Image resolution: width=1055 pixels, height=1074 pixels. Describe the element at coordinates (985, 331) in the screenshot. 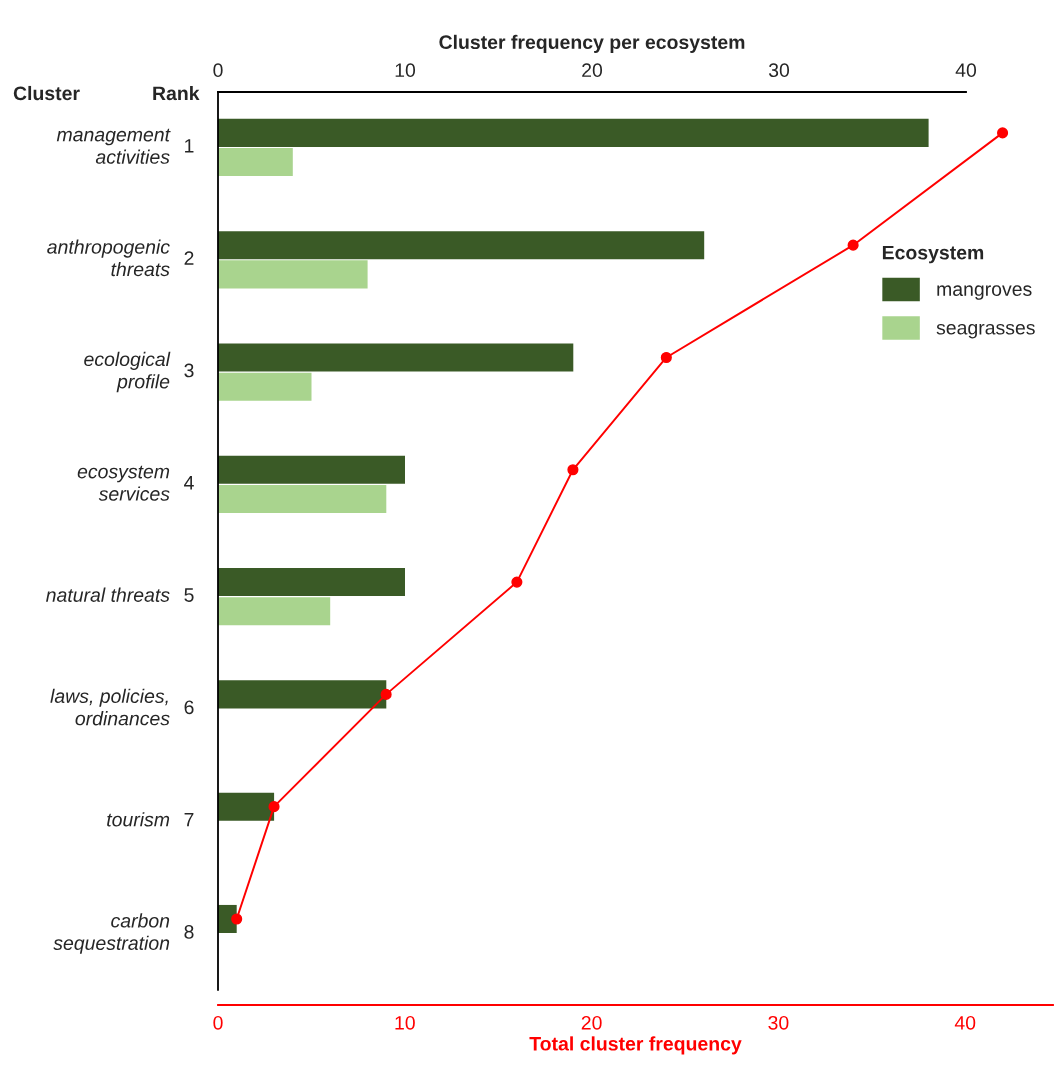

I see `legend-label: seagrasses` at that location.